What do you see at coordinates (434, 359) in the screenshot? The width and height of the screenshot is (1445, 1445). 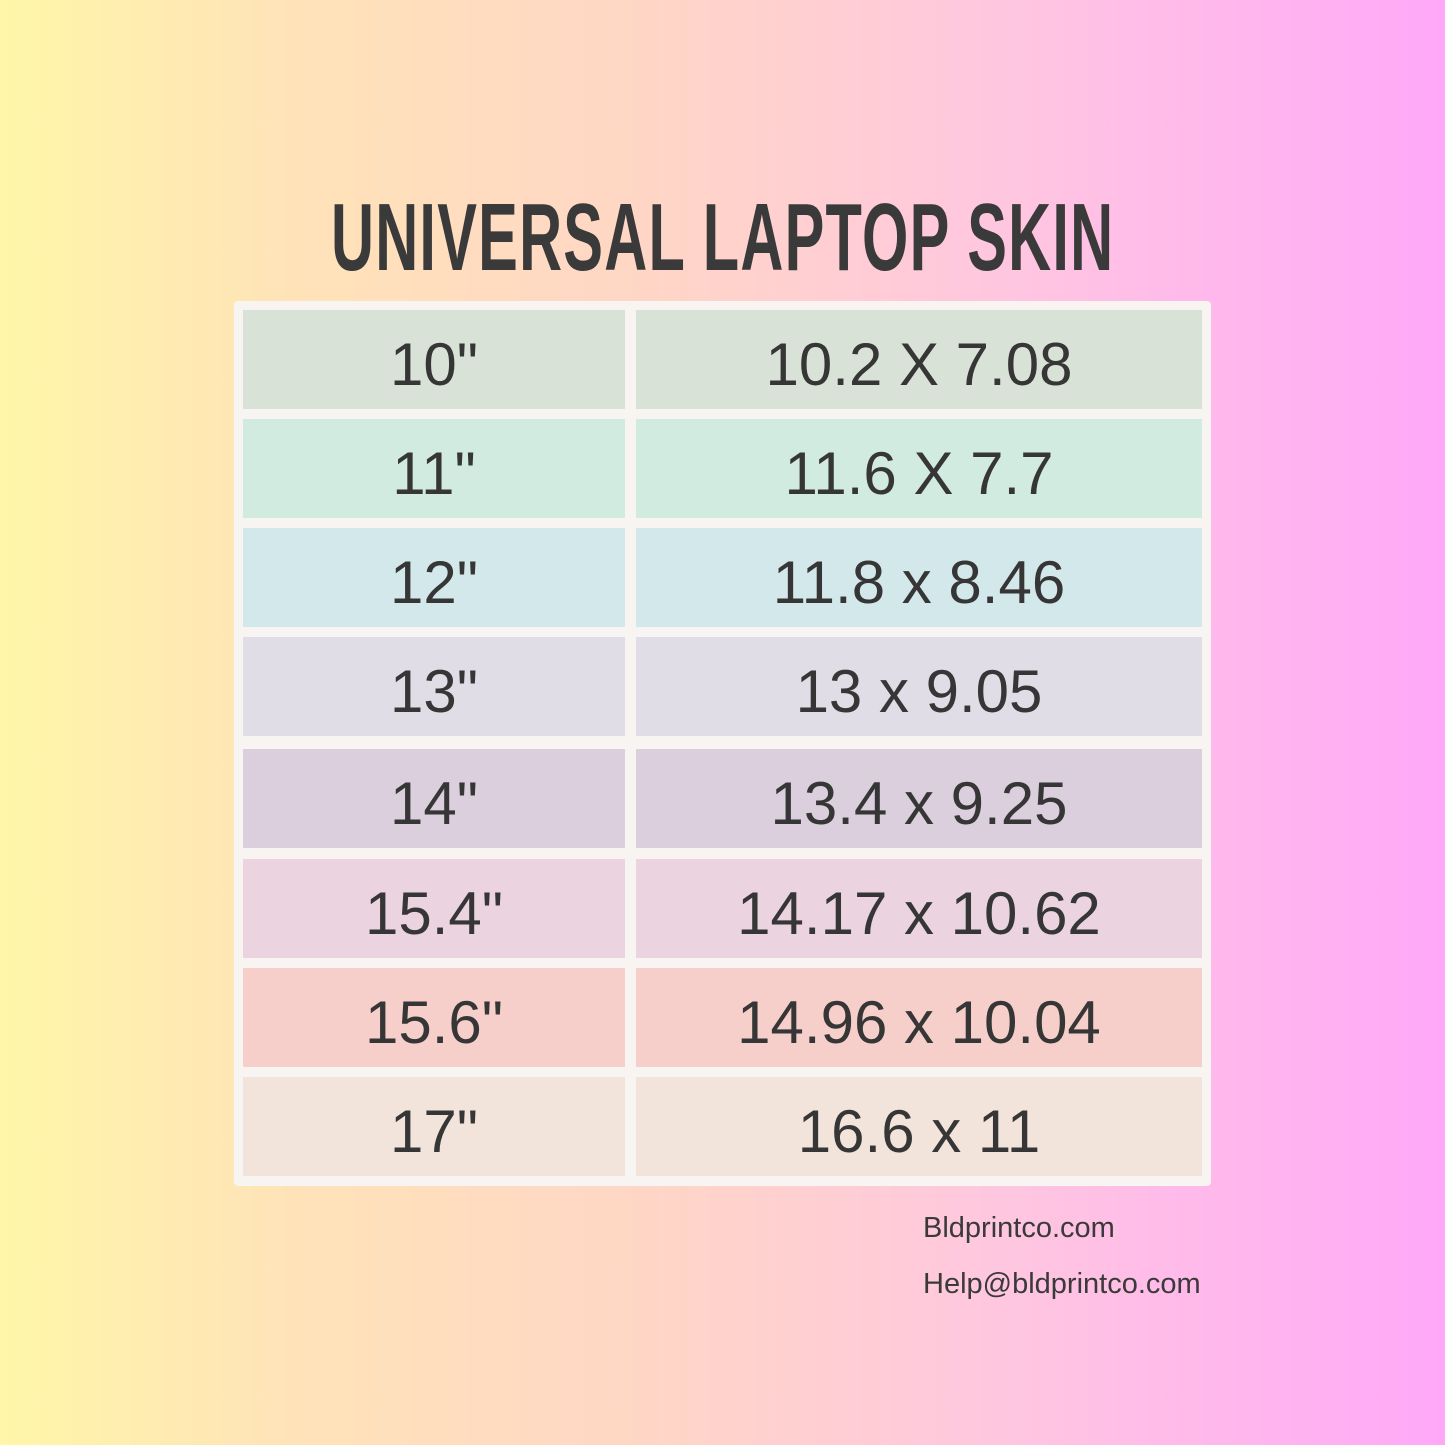 I see `size-cell: 10"` at bounding box center [434, 359].